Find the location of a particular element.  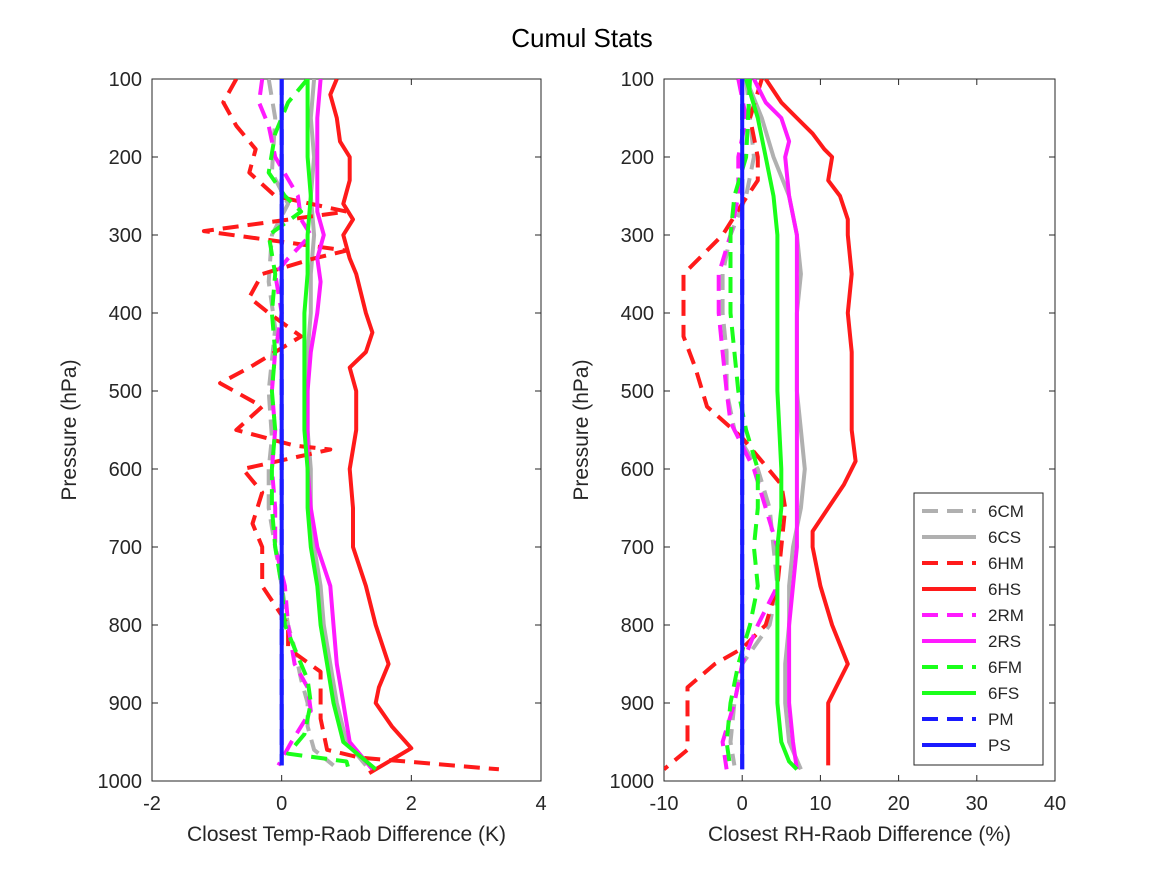

legend-label: PS is located at coordinates (999, 745).